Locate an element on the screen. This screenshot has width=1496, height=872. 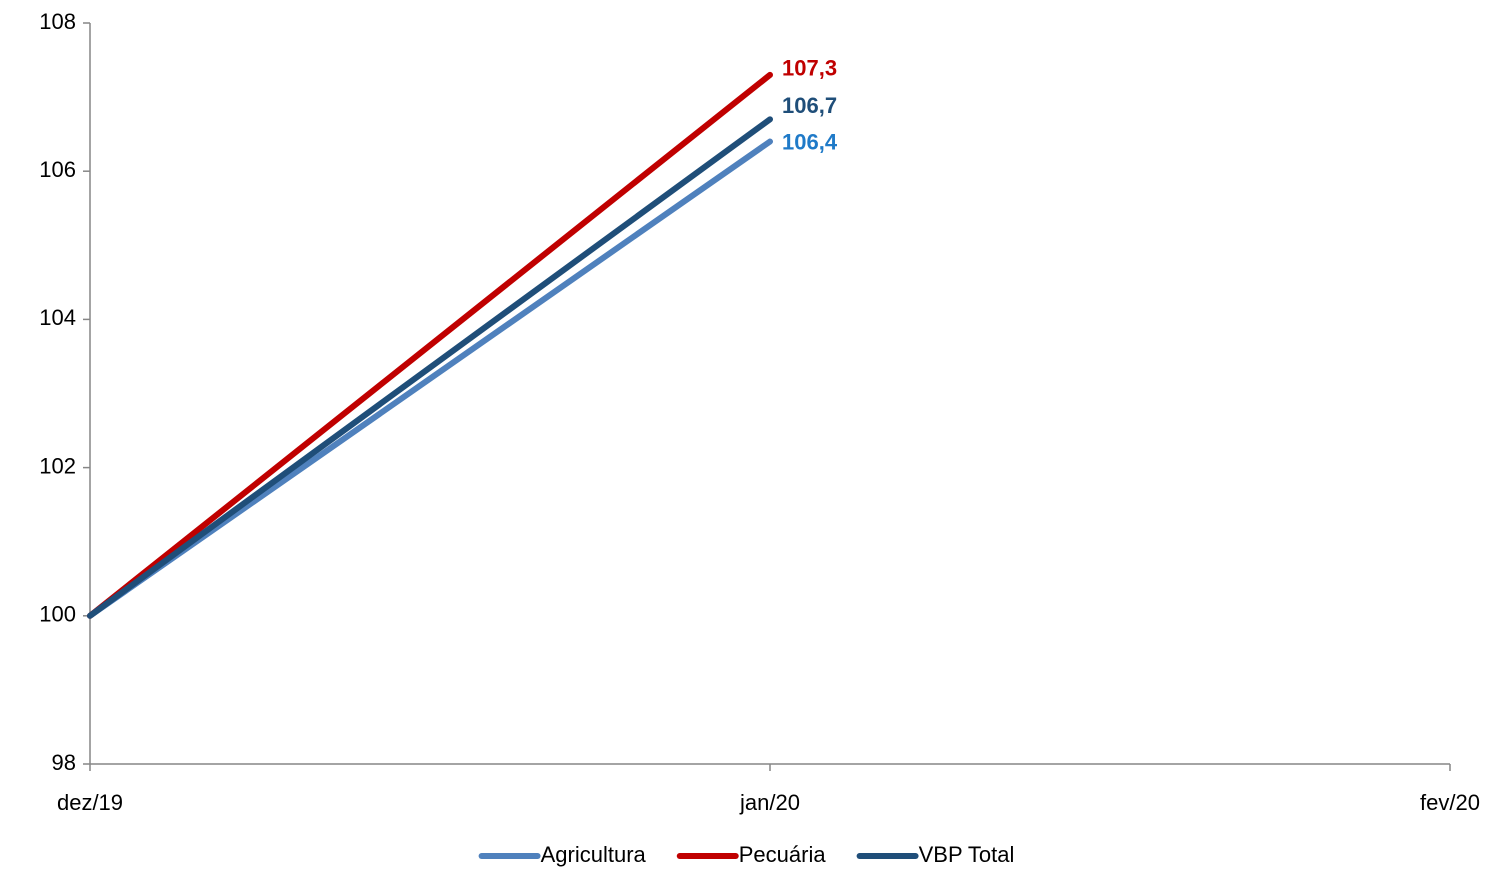
x-tick-label: dez/19 is located at coordinates (90, 802).